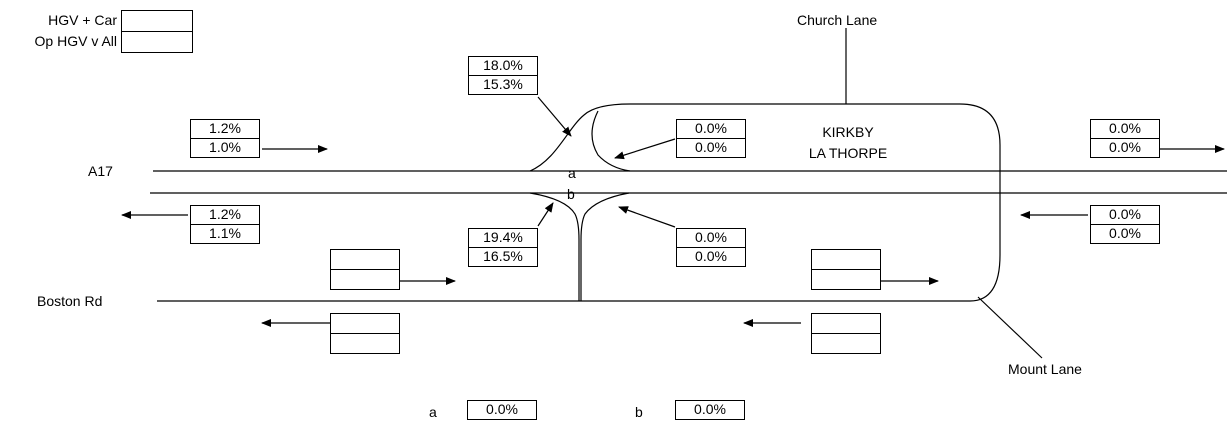  What do you see at coordinates (1010, 327) in the screenshot?
I see `mount-lane-line` at bounding box center [1010, 327].